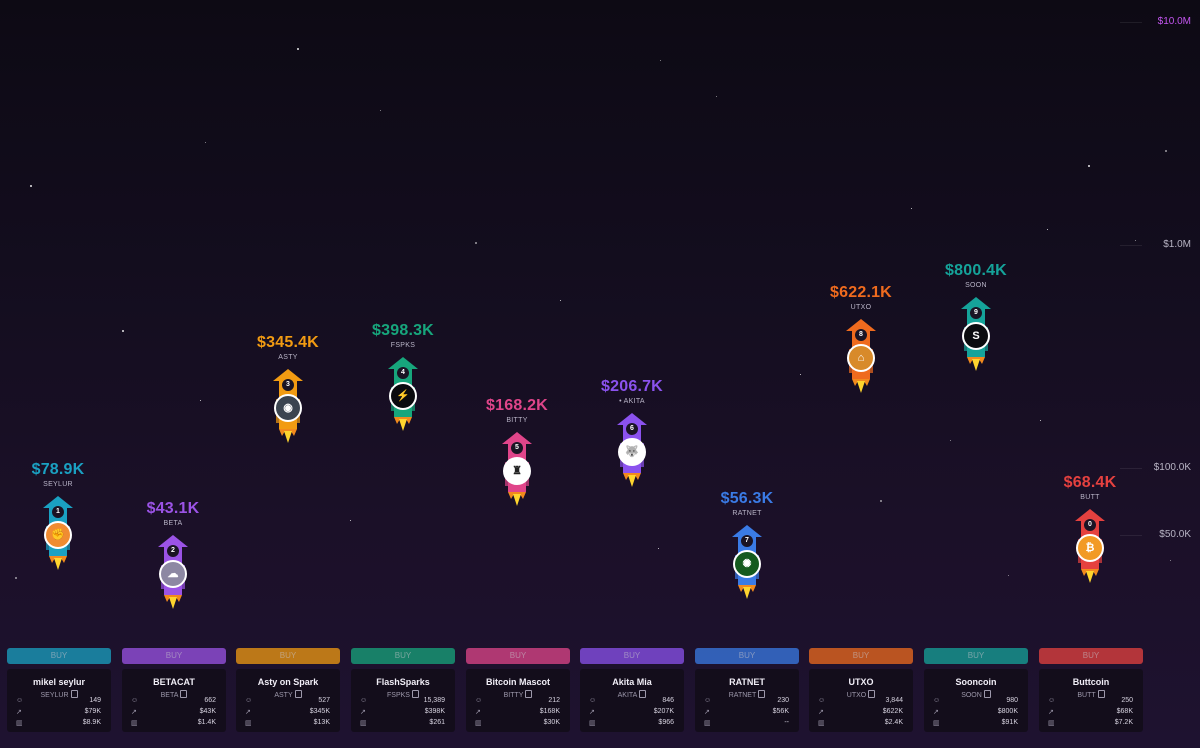  What do you see at coordinates (173, 572) in the screenshot?
I see `rocket: 2 ☁` at bounding box center [173, 572].